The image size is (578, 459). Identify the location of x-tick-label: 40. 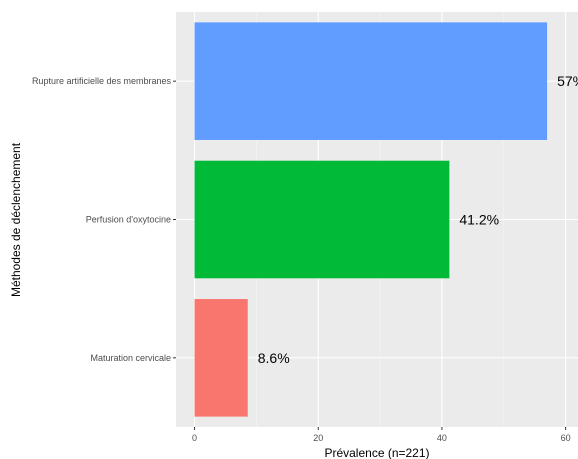
(442, 438).